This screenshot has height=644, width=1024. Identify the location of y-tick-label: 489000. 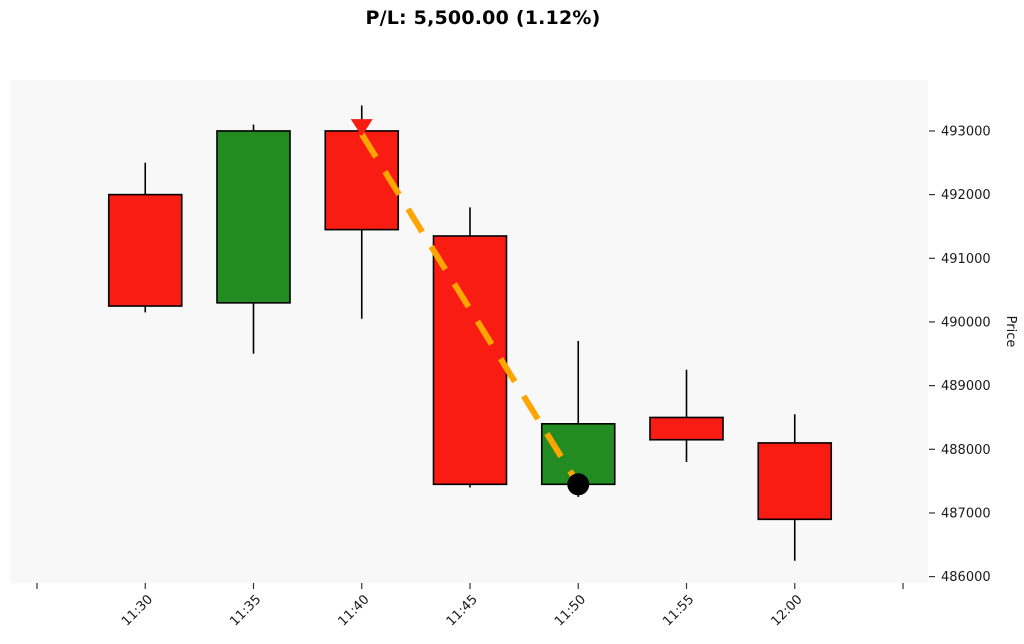
(966, 386).